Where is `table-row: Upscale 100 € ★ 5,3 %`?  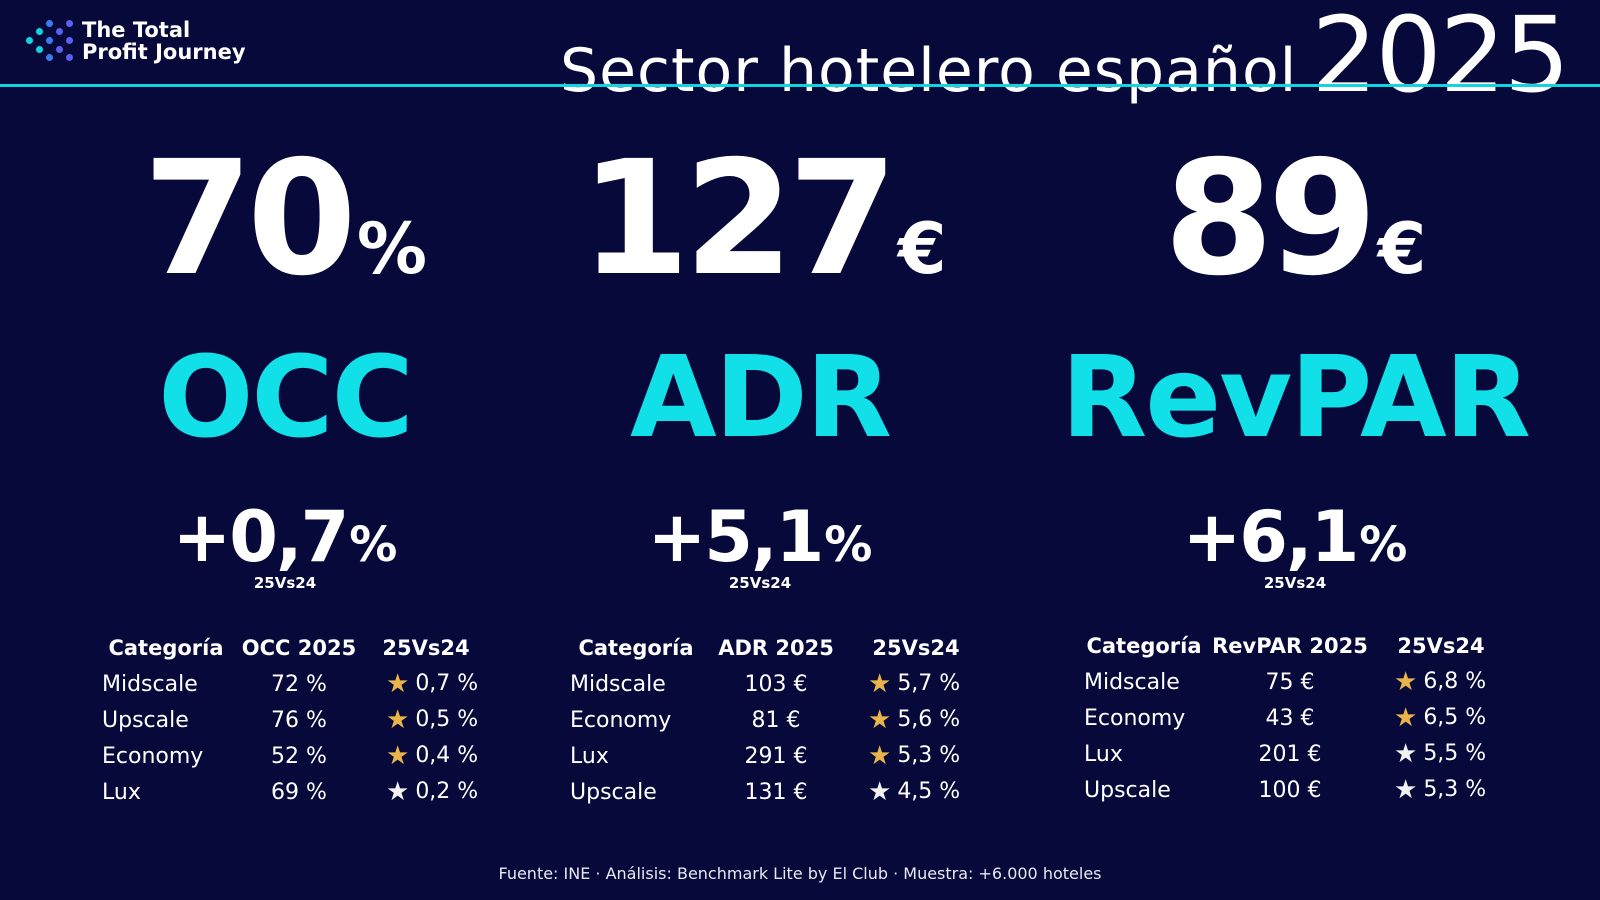 table-row: Upscale 100 € ★ 5,3 % is located at coordinates (1285, 790).